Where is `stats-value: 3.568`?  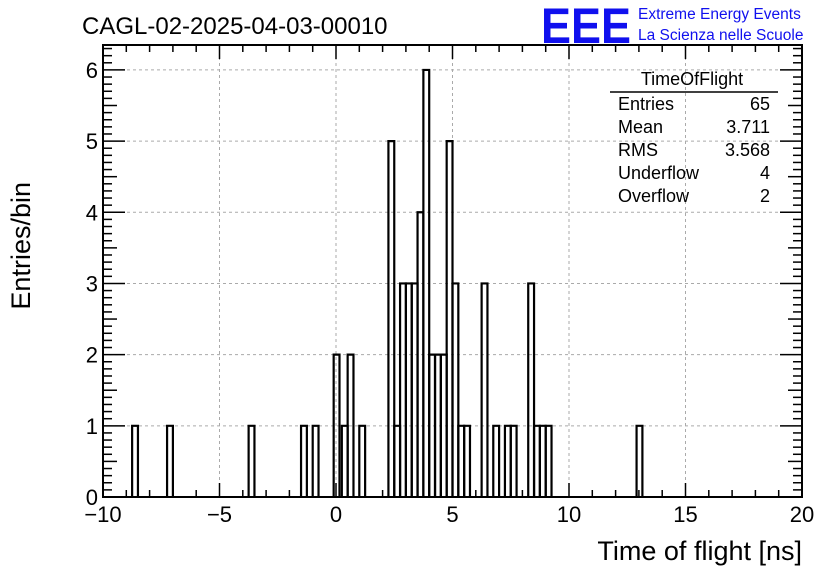
stats-value: 3.568 is located at coordinates (747, 150).